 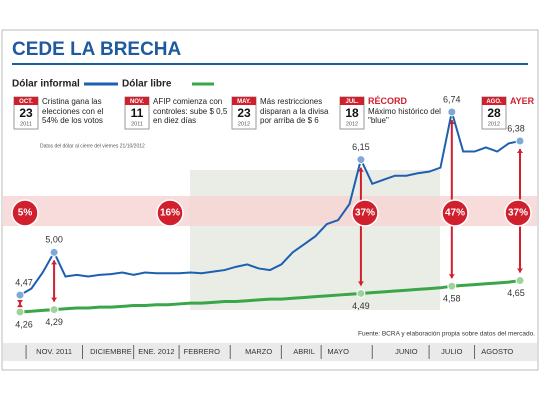 I want to click on x-tick-label: AGOSTO, so click(x=497, y=351).